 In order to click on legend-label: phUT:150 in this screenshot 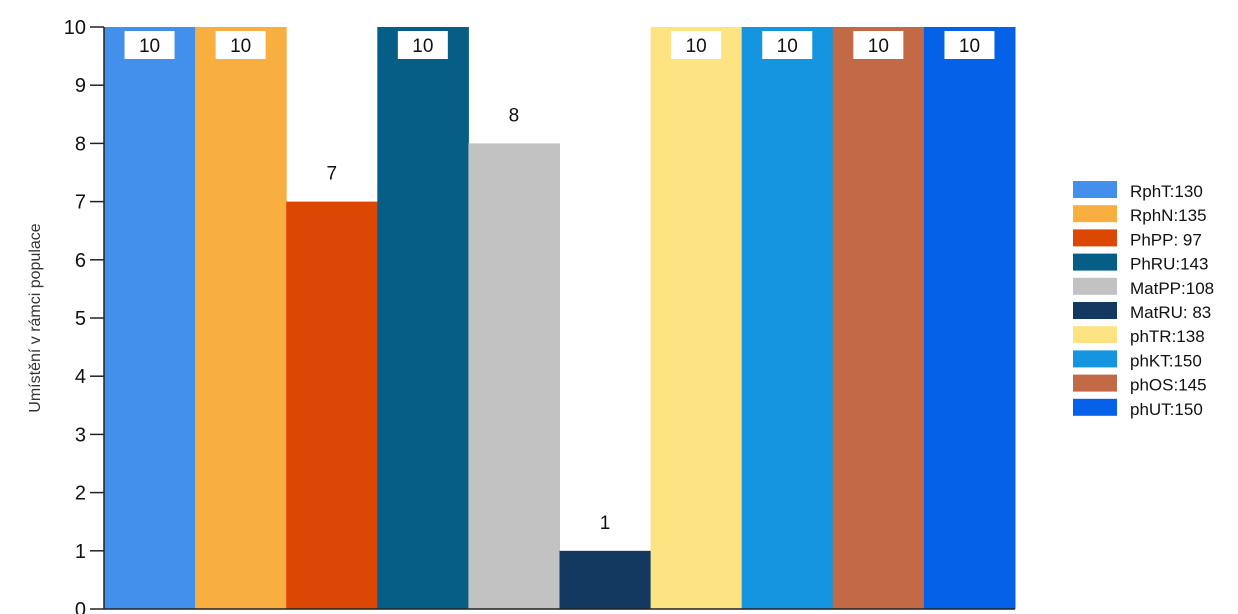, I will do `click(1166, 409)`.